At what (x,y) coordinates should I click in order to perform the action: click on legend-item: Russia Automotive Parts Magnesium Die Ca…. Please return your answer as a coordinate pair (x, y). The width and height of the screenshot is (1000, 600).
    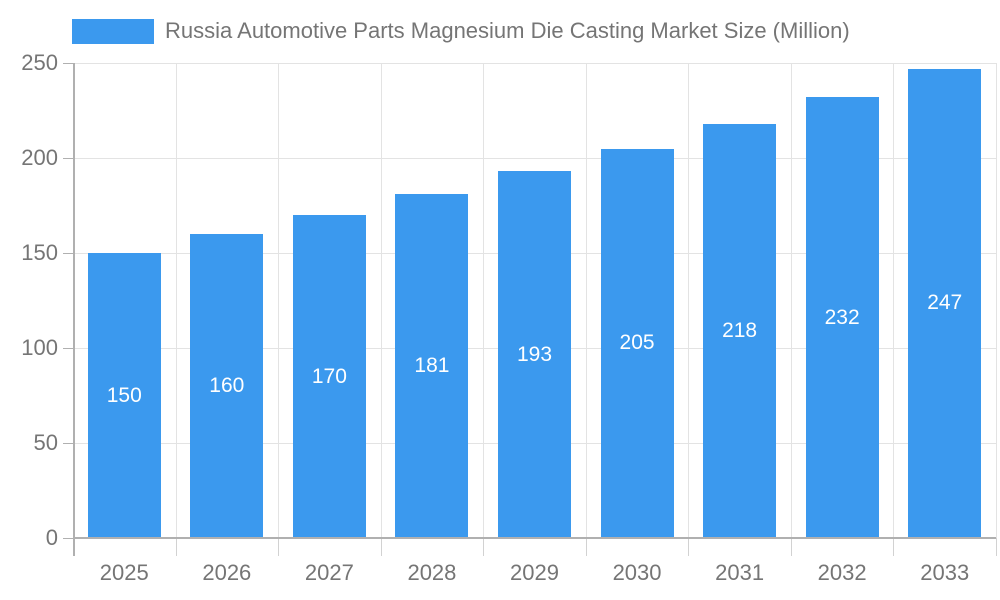
    Looking at the image, I should click on (461, 31).